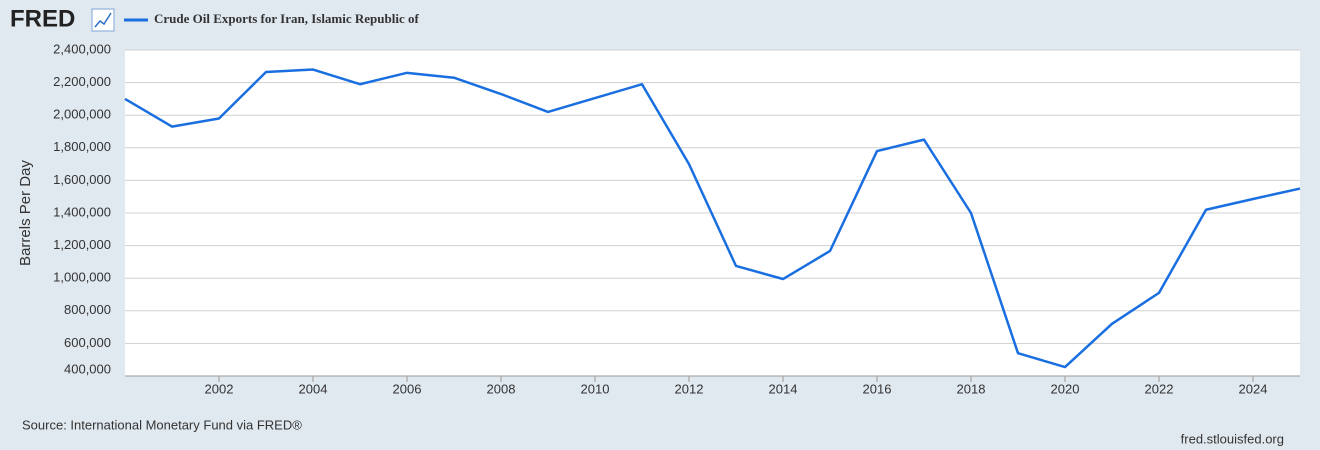 This screenshot has height=450, width=1320. What do you see at coordinates (87, 368) in the screenshot?
I see `y-tick-label: 400,000` at bounding box center [87, 368].